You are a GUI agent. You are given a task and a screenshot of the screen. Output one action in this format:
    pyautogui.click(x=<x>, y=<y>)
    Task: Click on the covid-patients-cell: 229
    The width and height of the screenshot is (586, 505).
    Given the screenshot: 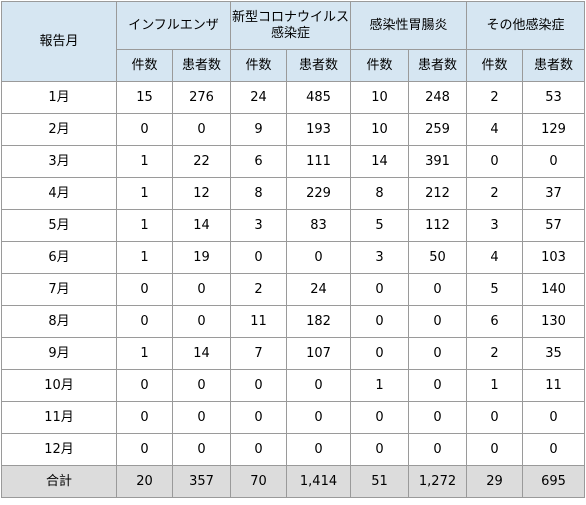 What is the action you would take?
    pyautogui.click(x=318, y=193)
    